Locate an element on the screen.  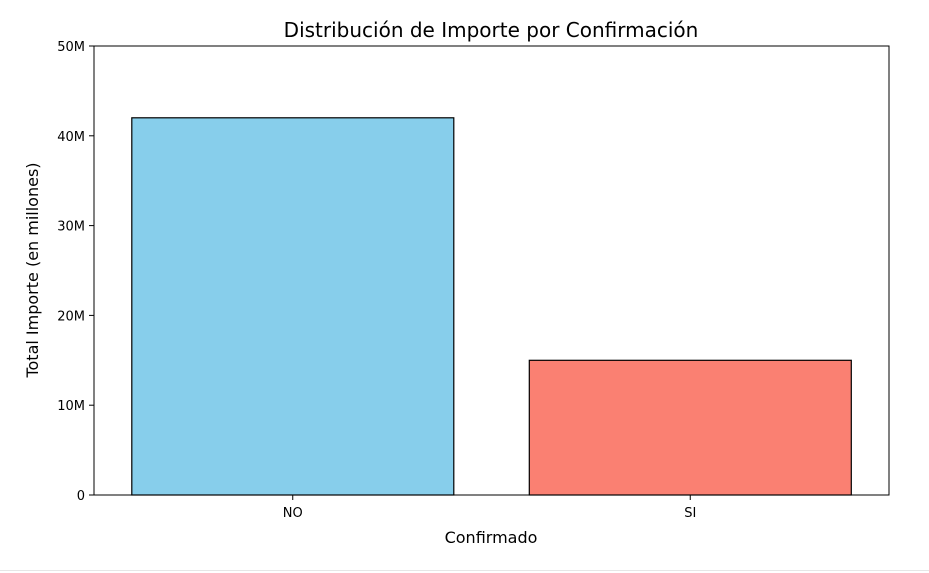
bottom-divider is located at coordinates (464, 570).